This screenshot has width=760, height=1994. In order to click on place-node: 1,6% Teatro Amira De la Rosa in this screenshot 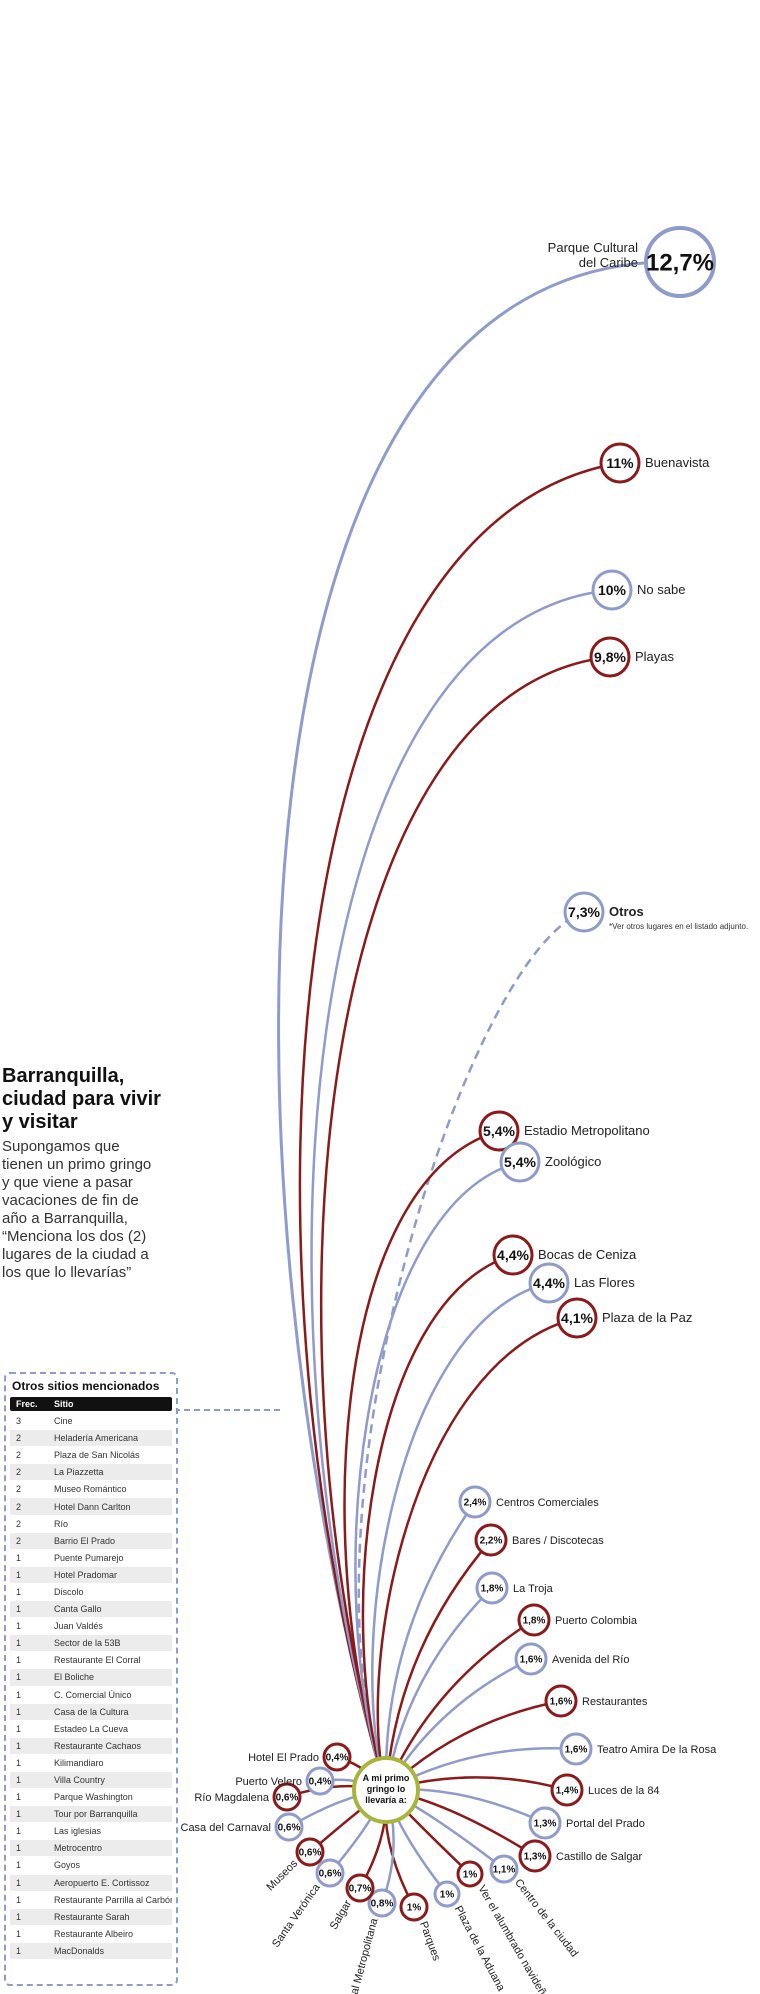, I will do `click(638, 1749)`.